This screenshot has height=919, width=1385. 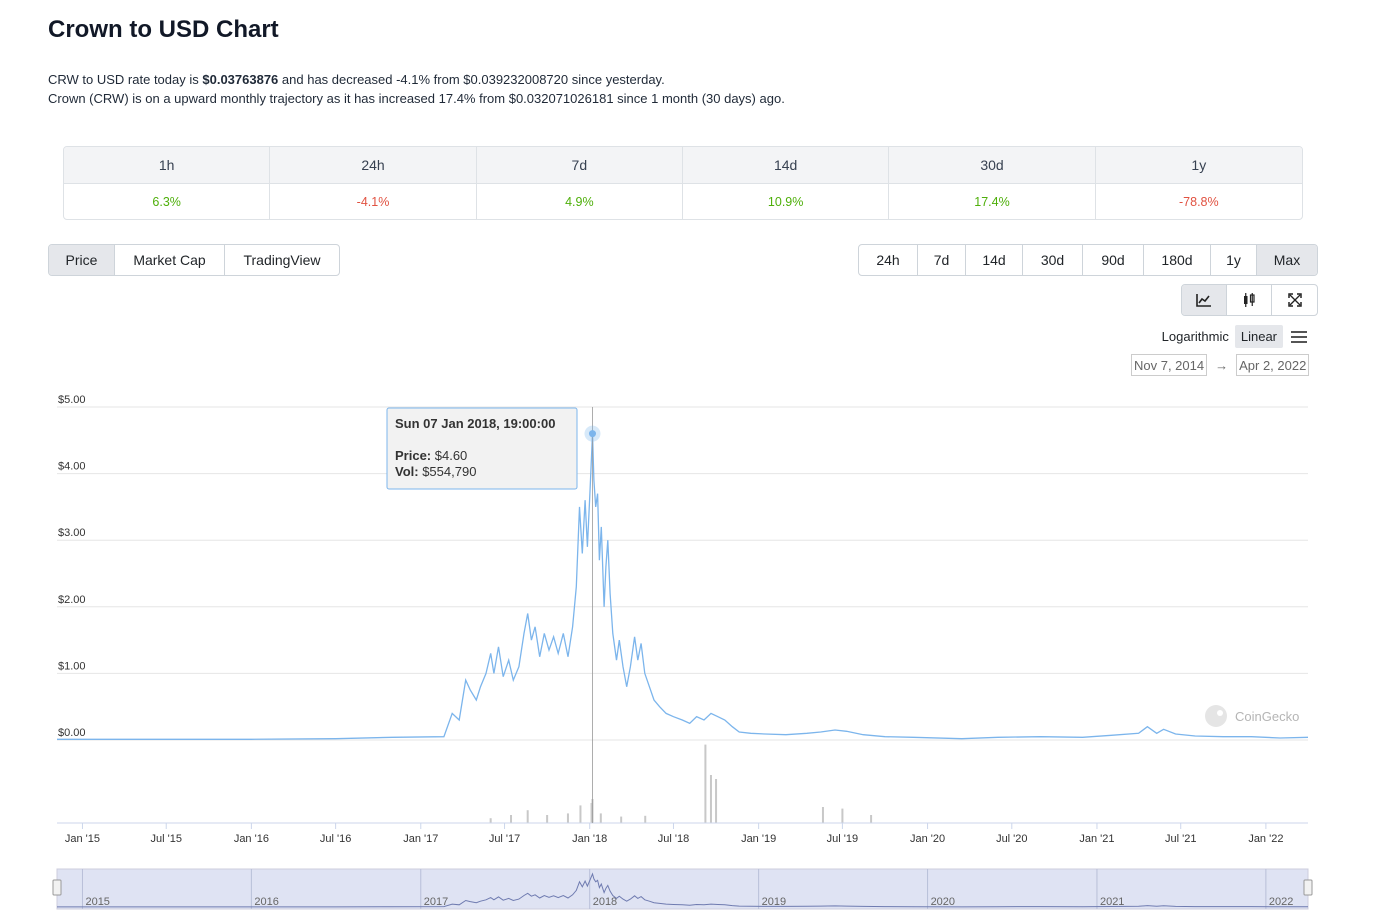 I want to click on candlestick-view-button, so click(x=1249, y=300).